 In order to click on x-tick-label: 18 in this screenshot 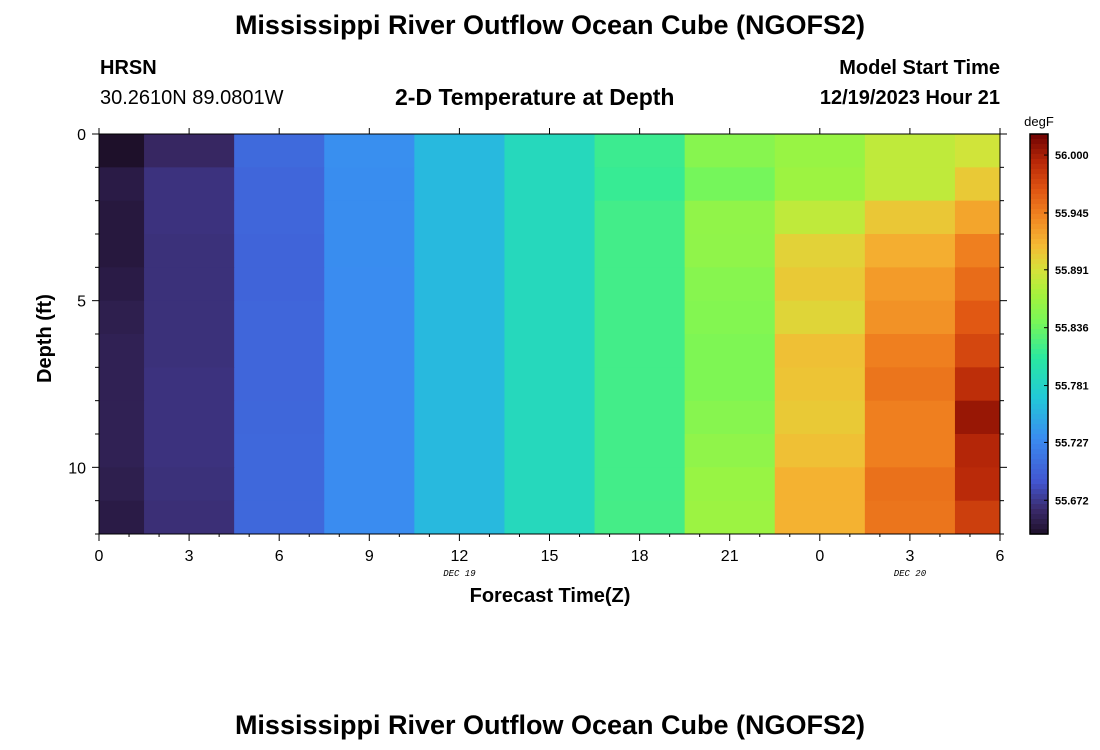, I will do `click(640, 556)`.